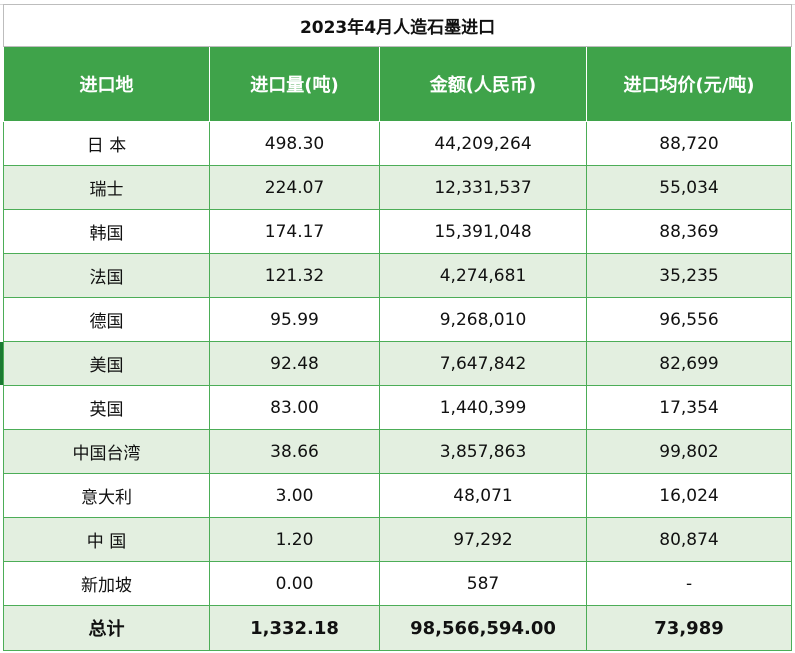 Image resolution: width=795 pixels, height=653 pixels. Describe the element at coordinates (689, 539) in the screenshot. I see `cell-average-price: 80,874` at that location.